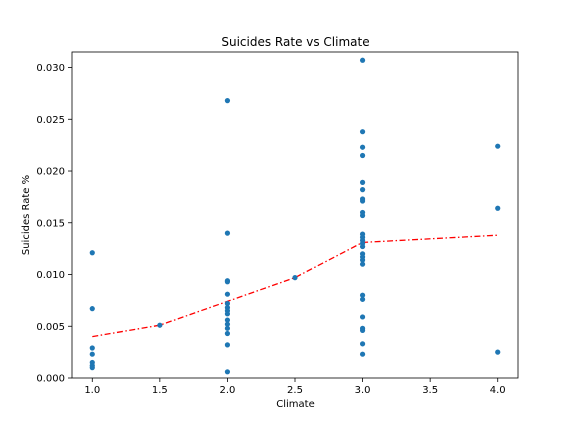 The width and height of the screenshot is (576, 432). Describe the element at coordinates (498, 390) in the screenshot. I see `x-tick-label: 4.0` at that location.